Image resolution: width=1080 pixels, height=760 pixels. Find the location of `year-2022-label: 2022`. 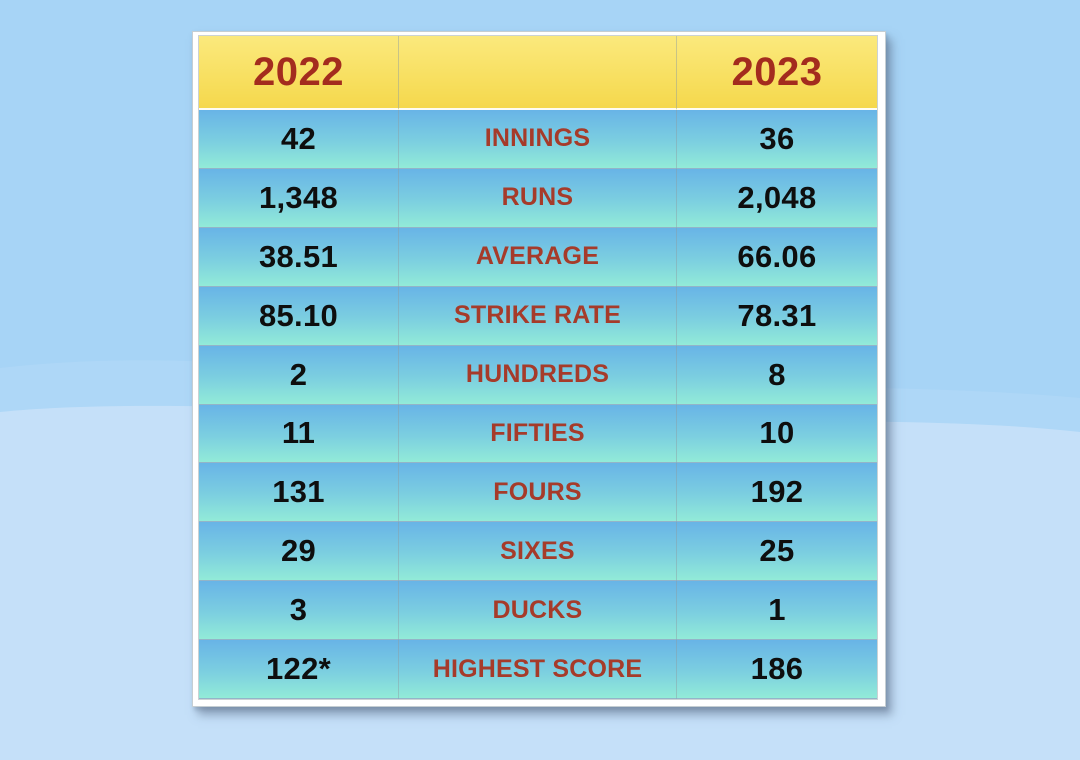

year-2022-label: 2022 is located at coordinates (298, 71).